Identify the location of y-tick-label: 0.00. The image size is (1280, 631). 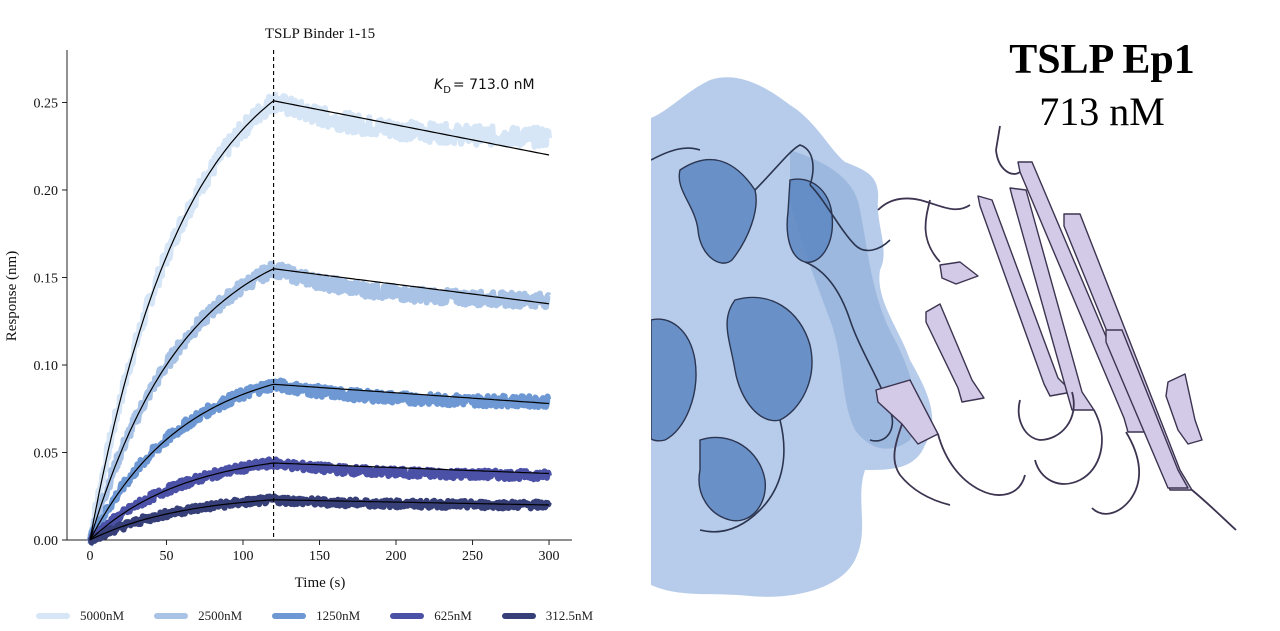
(46, 541).